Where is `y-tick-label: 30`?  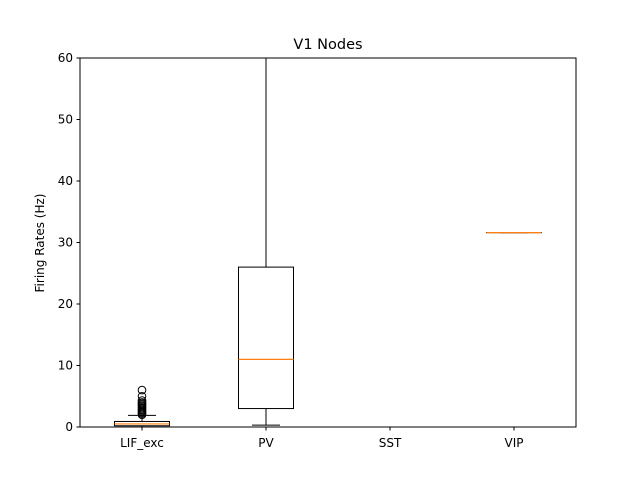 y-tick-label: 30 is located at coordinates (65, 243).